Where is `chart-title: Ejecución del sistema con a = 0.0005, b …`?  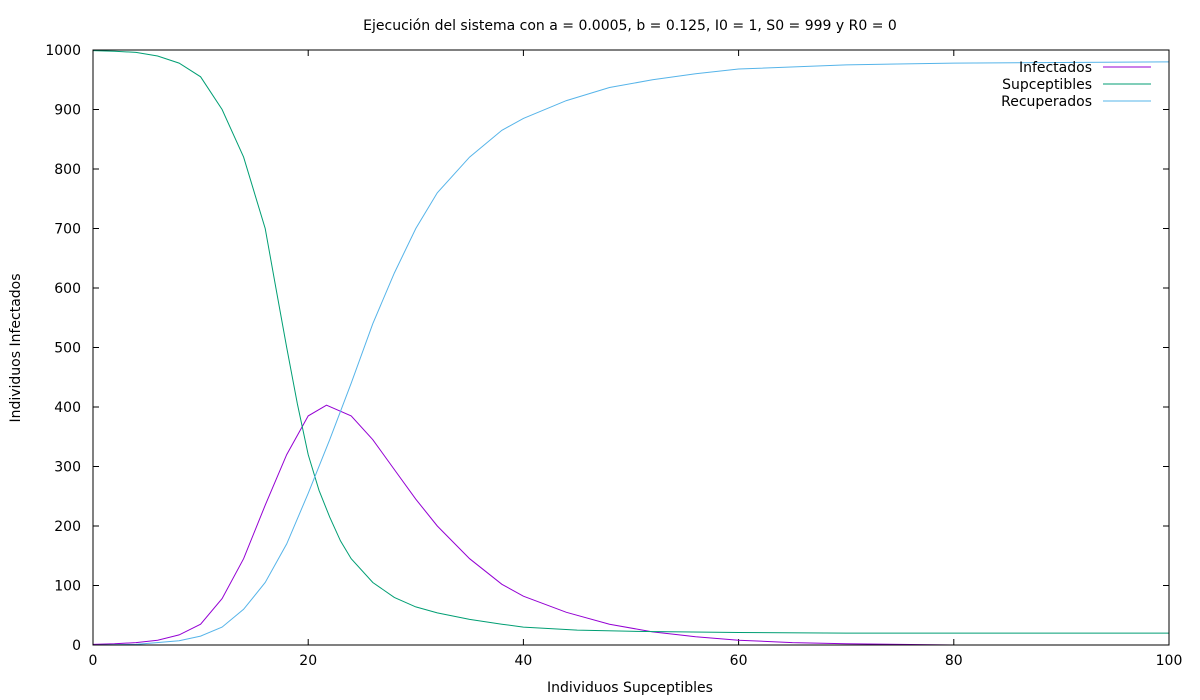
chart-title: Ejecución del sistema con a = 0.0005, b … is located at coordinates (630, 26).